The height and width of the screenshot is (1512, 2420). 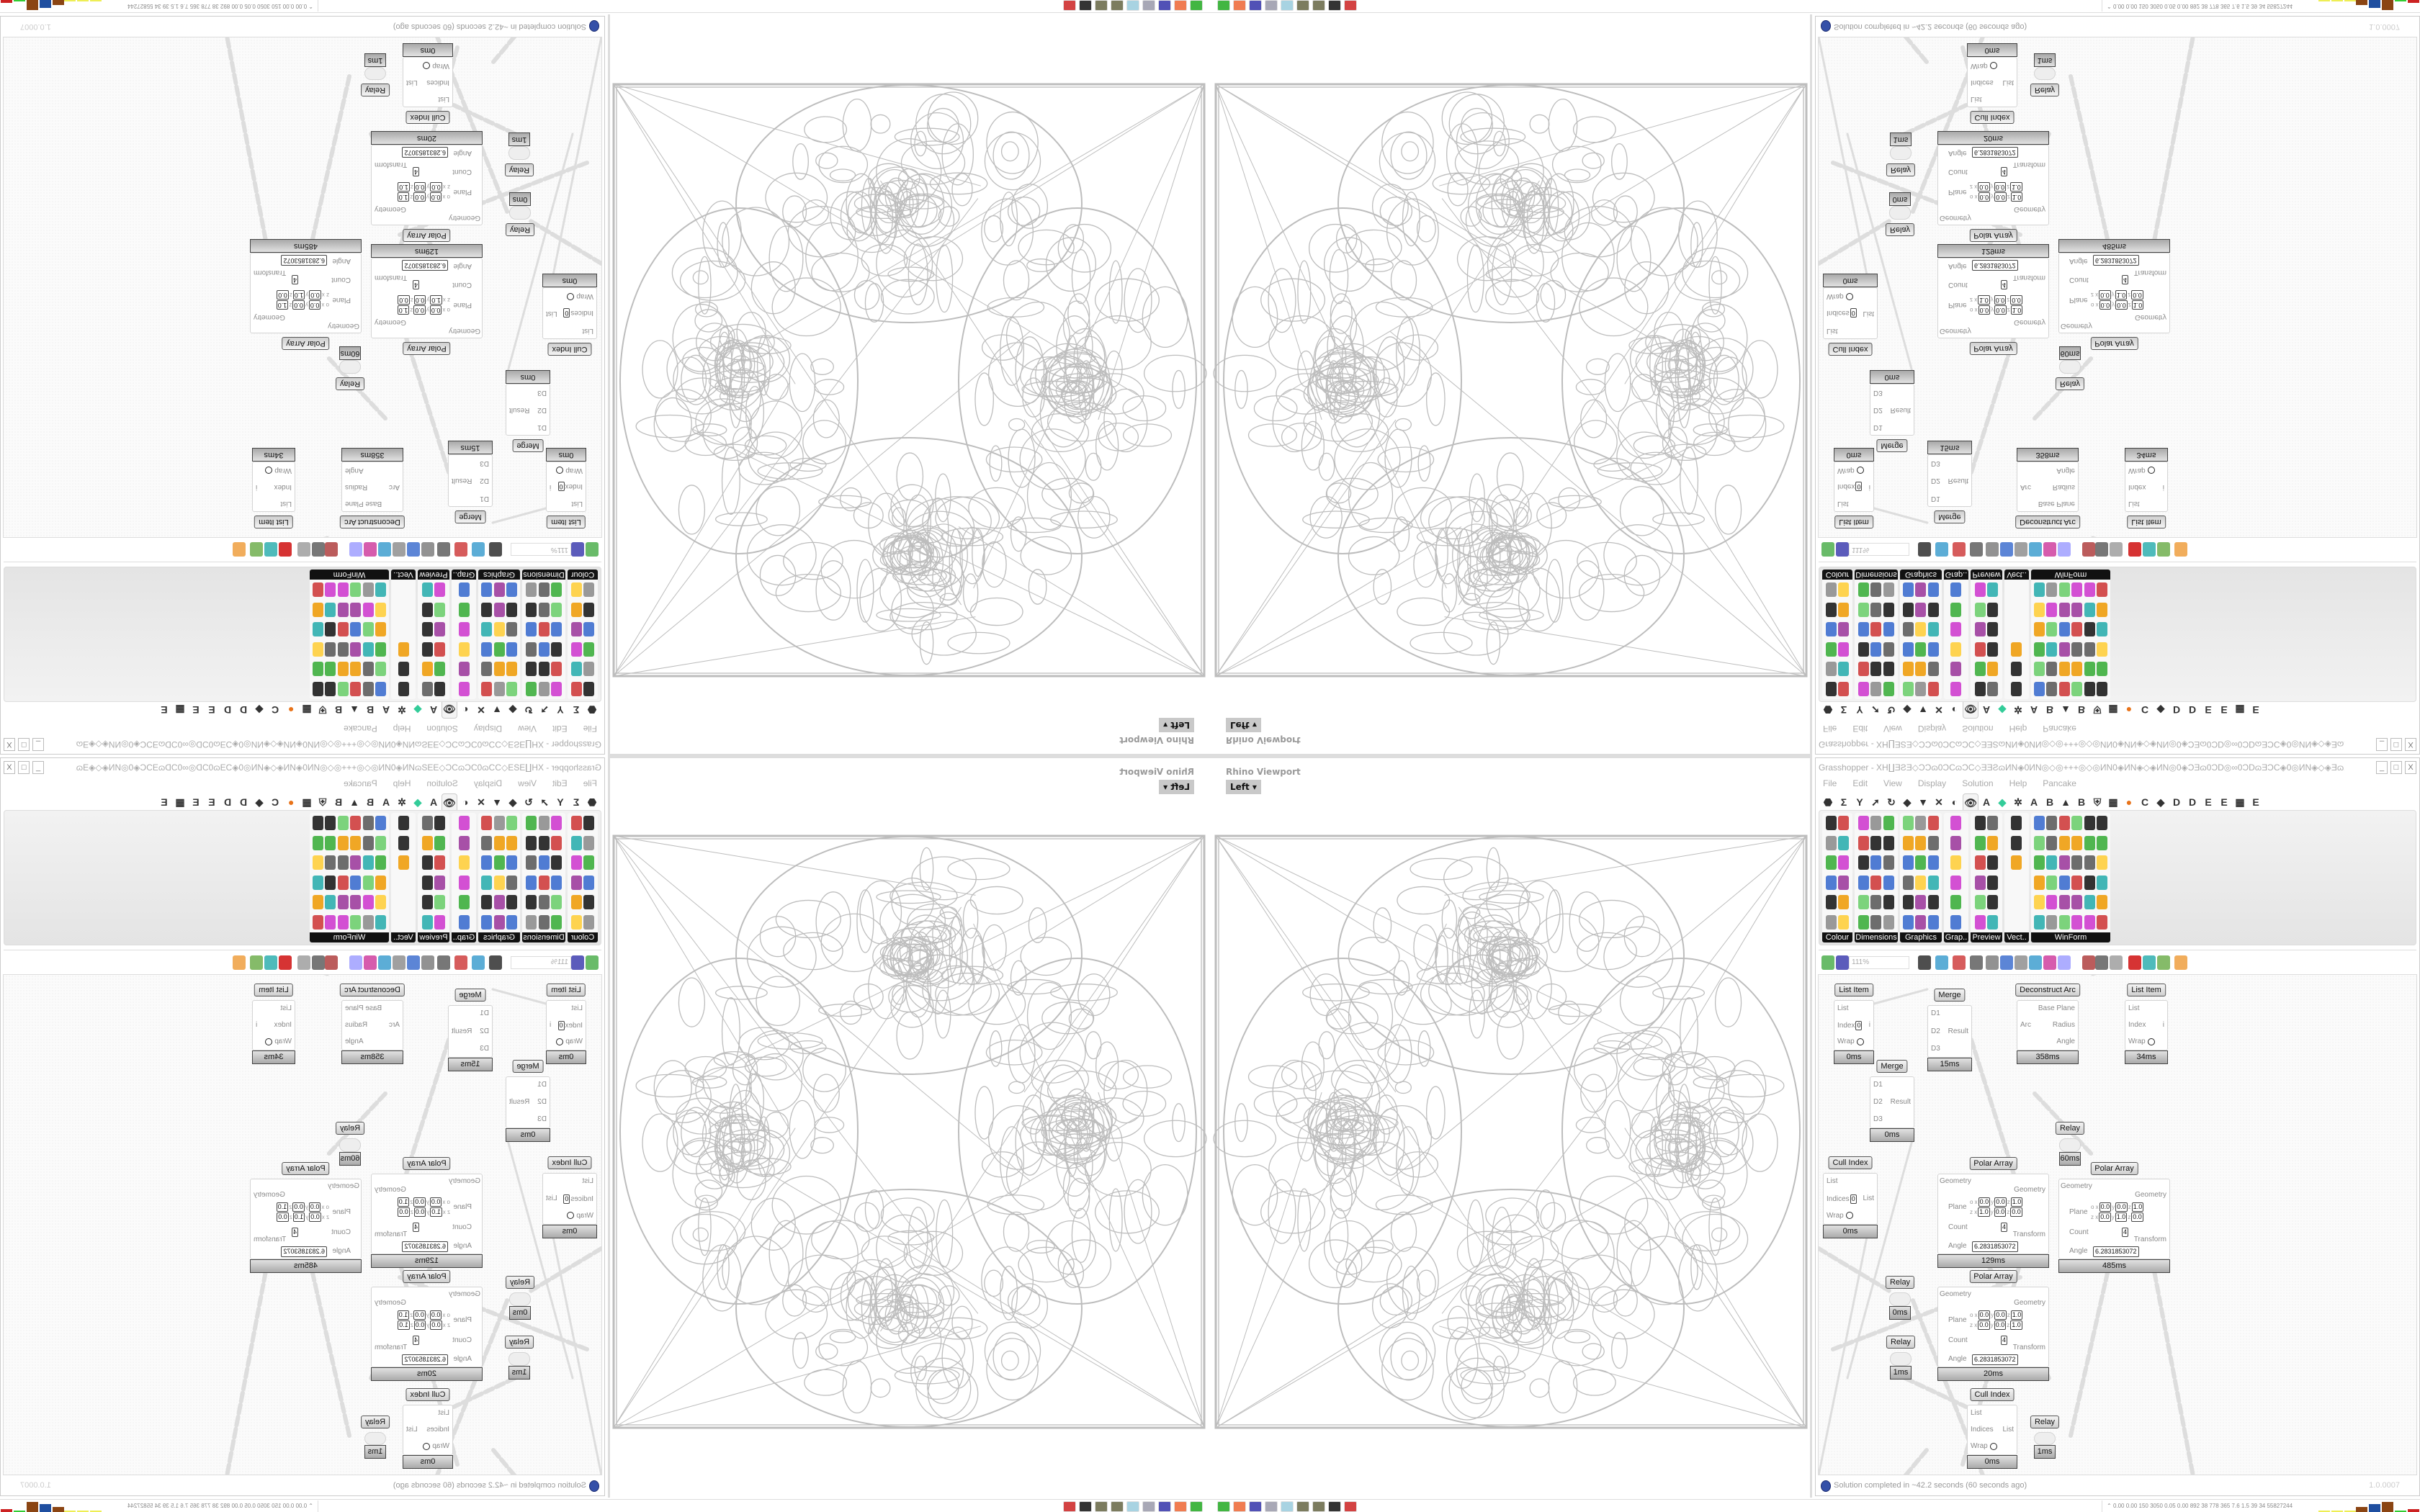 What do you see at coordinates (590, 783) in the screenshot?
I see `menu-file: File` at bounding box center [590, 783].